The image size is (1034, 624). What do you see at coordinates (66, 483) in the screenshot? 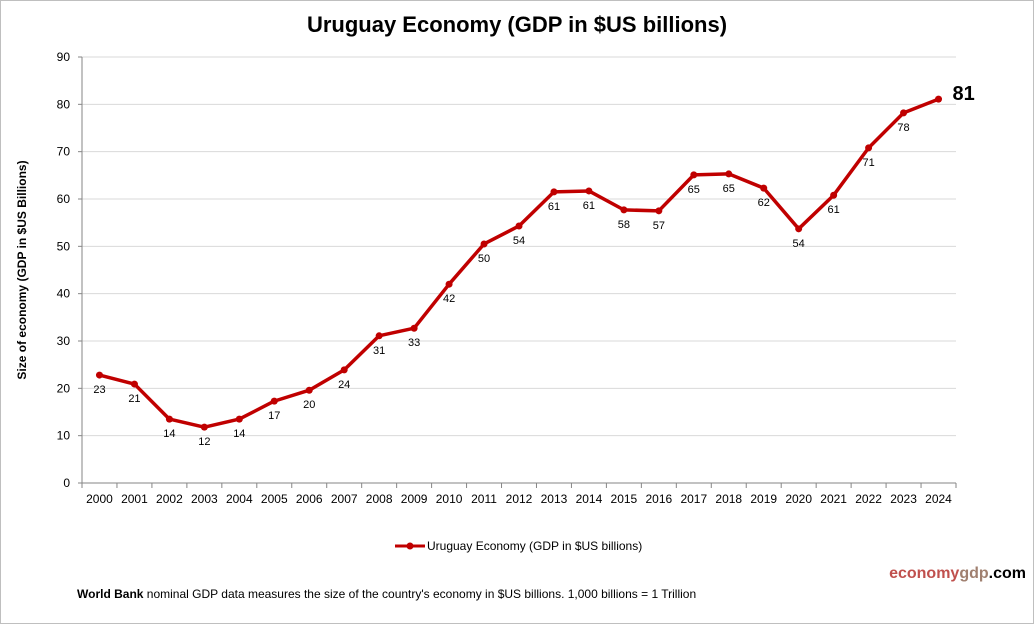
I see `y-tick-label: 0` at bounding box center [66, 483].